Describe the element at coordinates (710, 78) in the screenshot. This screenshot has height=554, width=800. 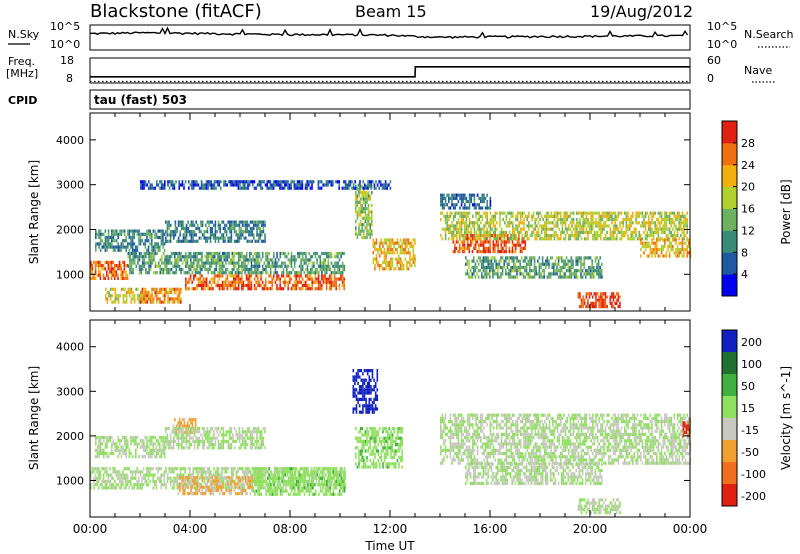
I see `nave-tick-bottom: 0` at that location.